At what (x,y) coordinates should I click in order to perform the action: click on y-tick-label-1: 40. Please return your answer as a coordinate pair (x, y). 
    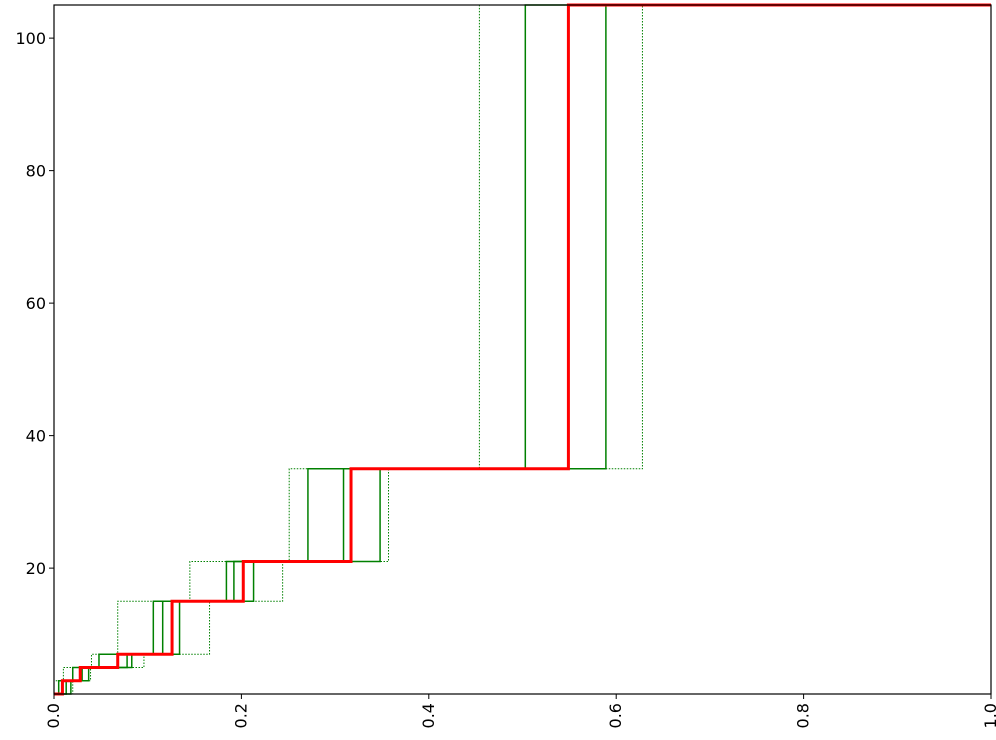
    Looking at the image, I should click on (36, 436).